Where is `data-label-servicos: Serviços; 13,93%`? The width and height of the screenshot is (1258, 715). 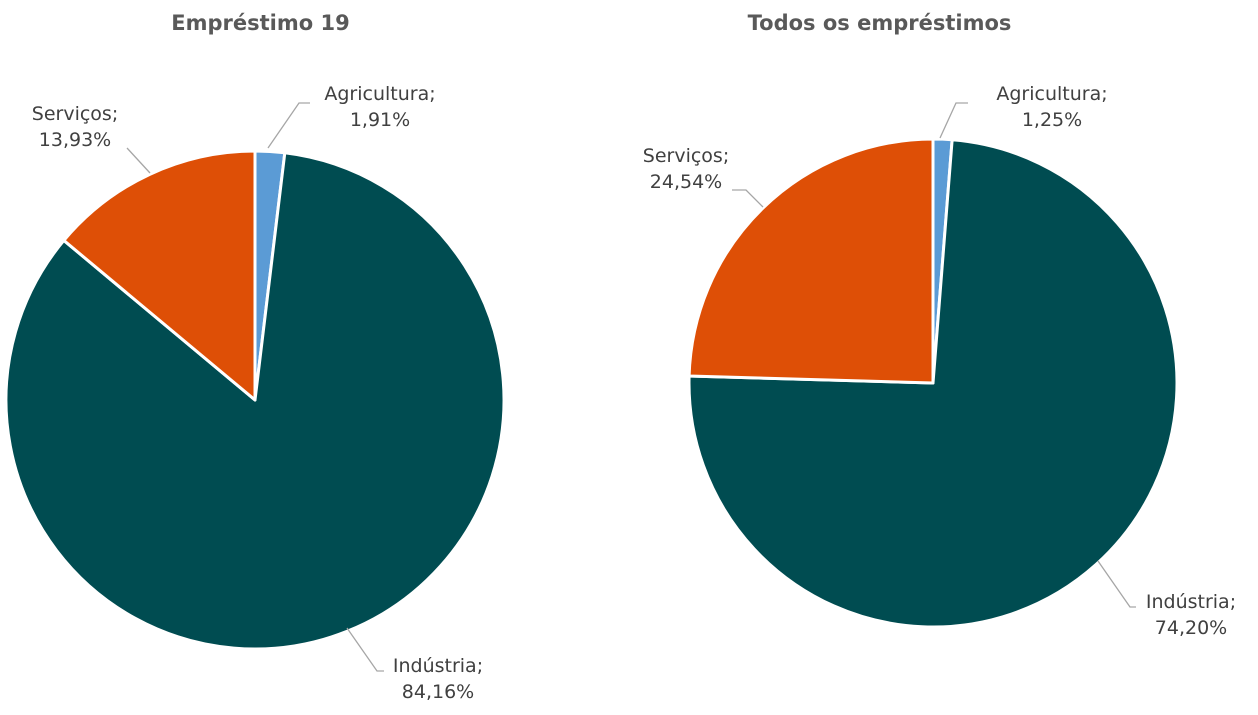
data-label-servicos: Serviços; 13,93% is located at coordinates (75, 127).